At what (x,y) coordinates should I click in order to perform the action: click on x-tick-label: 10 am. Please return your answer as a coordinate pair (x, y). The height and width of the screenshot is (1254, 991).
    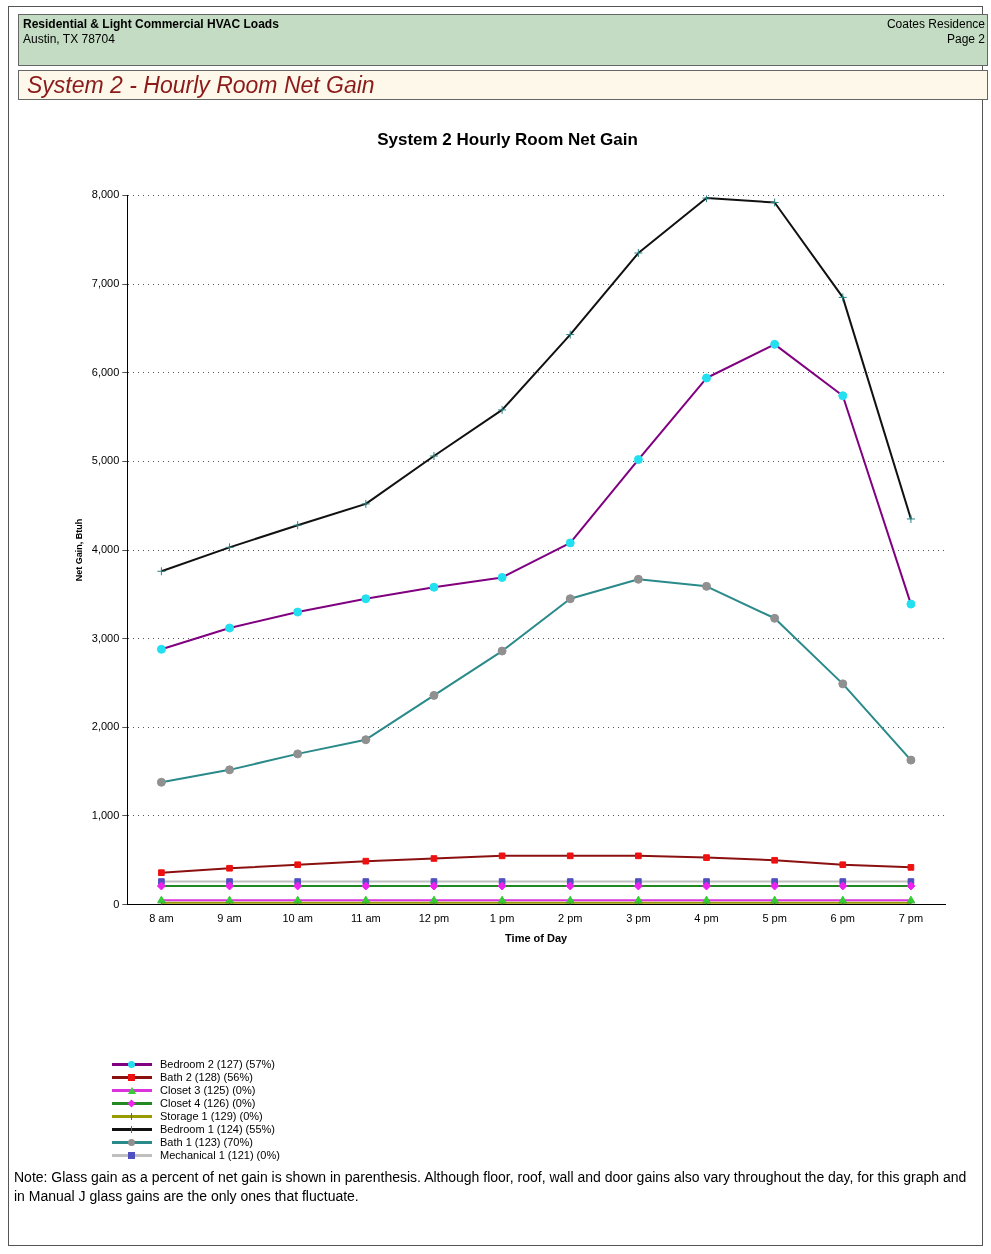
    Looking at the image, I should click on (297, 918).